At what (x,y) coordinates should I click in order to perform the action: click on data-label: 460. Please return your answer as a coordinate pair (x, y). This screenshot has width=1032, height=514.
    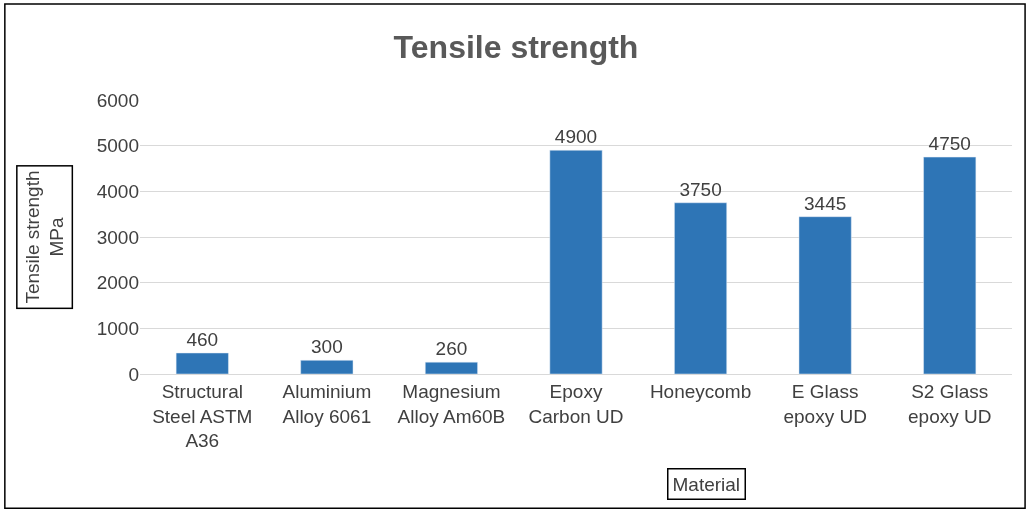
    Looking at the image, I should click on (202, 339).